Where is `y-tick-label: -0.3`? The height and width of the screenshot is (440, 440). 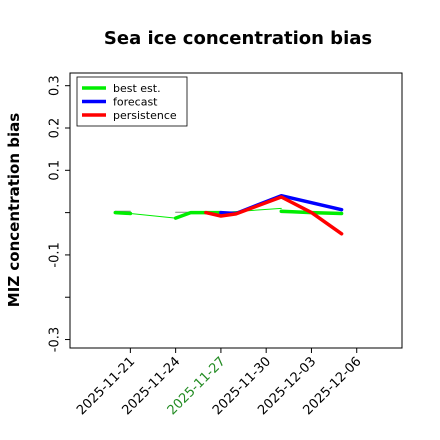
y-tick-label: -0.3 is located at coordinates (55, 339).